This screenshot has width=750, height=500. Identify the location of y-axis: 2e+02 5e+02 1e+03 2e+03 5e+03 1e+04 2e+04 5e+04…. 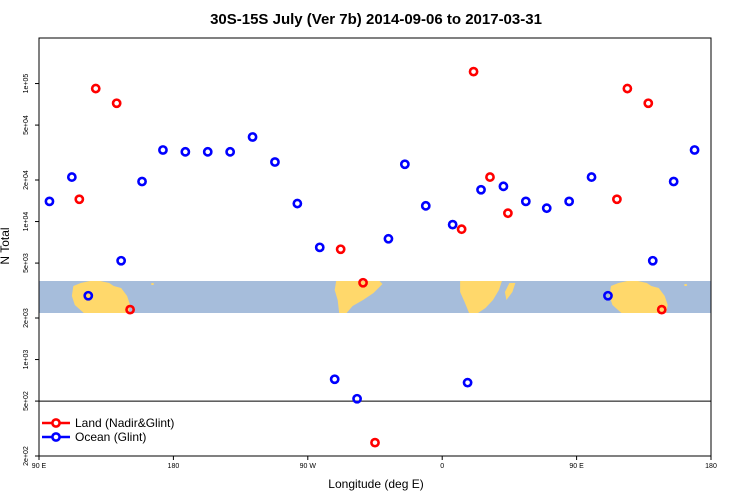
(31, 270).